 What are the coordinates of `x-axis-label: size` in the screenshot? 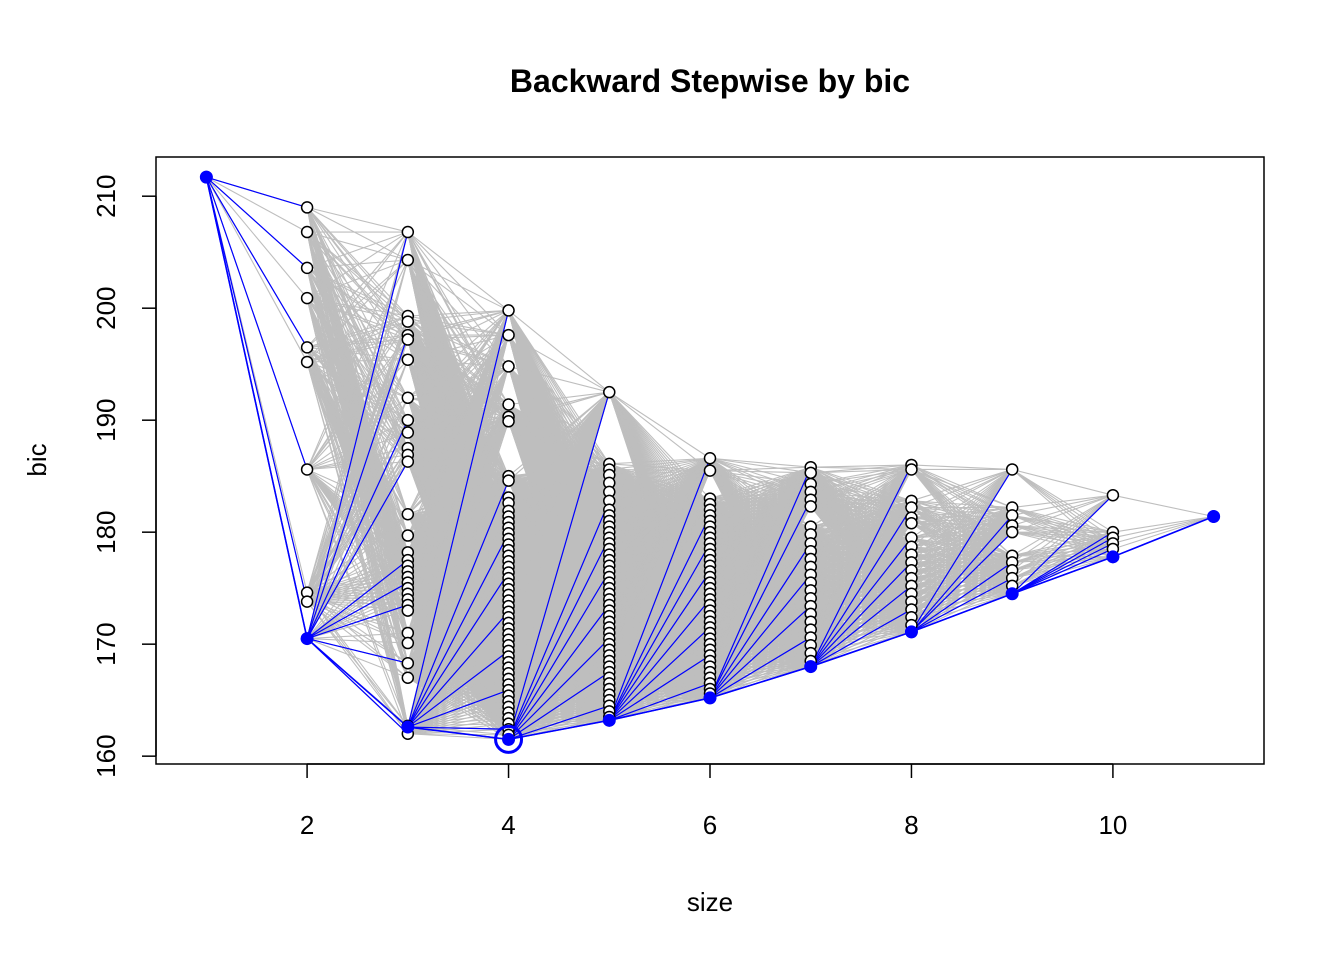 It's located at (710, 902).